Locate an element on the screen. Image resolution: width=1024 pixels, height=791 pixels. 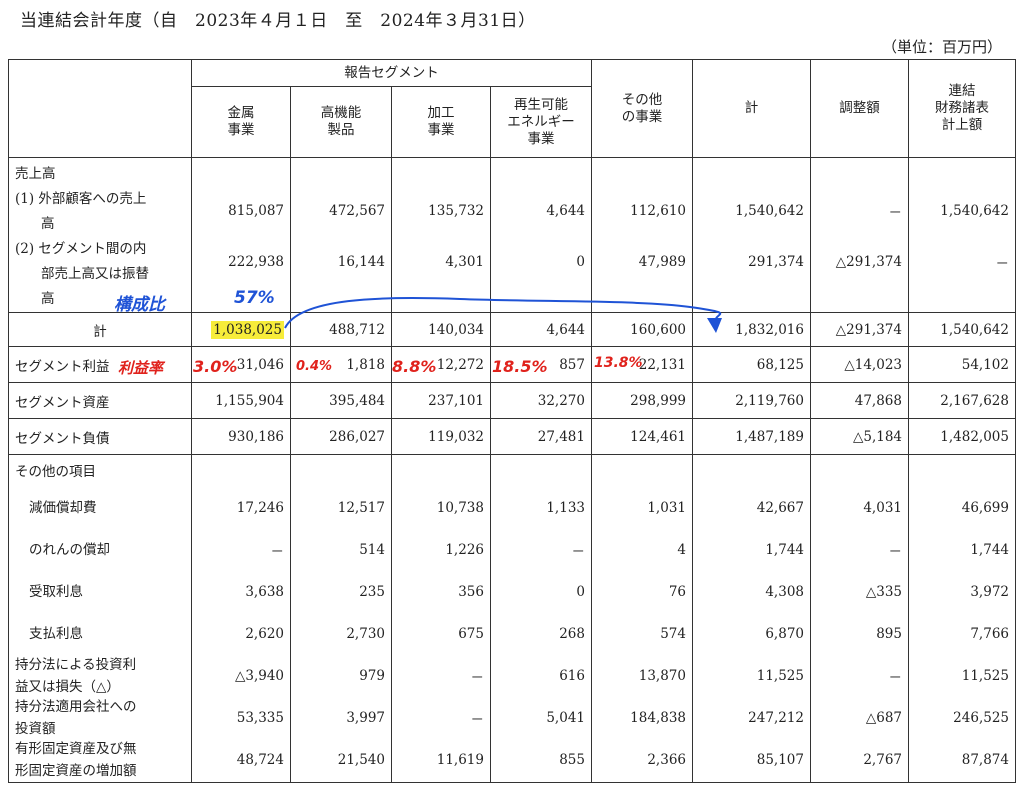
sales-internal-value: 0 is located at coordinates (580, 262).